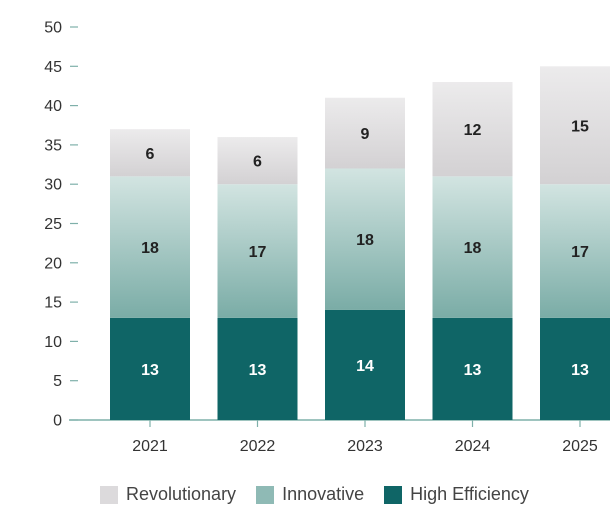 The width and height of the screenshot is (610, 507). Describe the element at coordinates (53, 28) in the screenshot. I see `y-tick-label: 50` at that location.